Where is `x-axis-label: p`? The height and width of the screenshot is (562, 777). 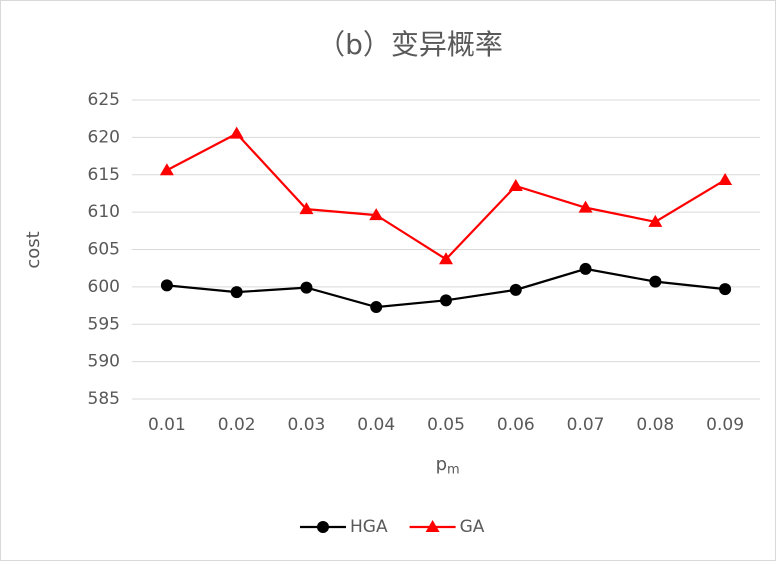 x-axis-label: p is located at coordinates (441, 464).